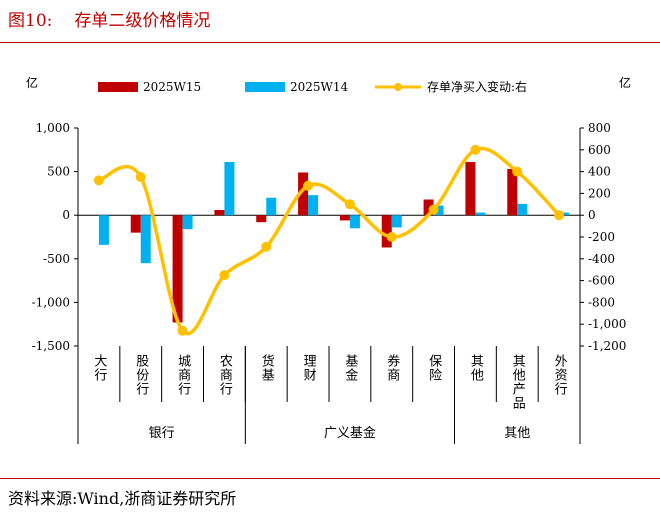 The width and height of the screenshot is (660, 517). Describe the element at coordinates (118, 87) in the screenshot. I see `legend-swatch-2025w15` at that location.